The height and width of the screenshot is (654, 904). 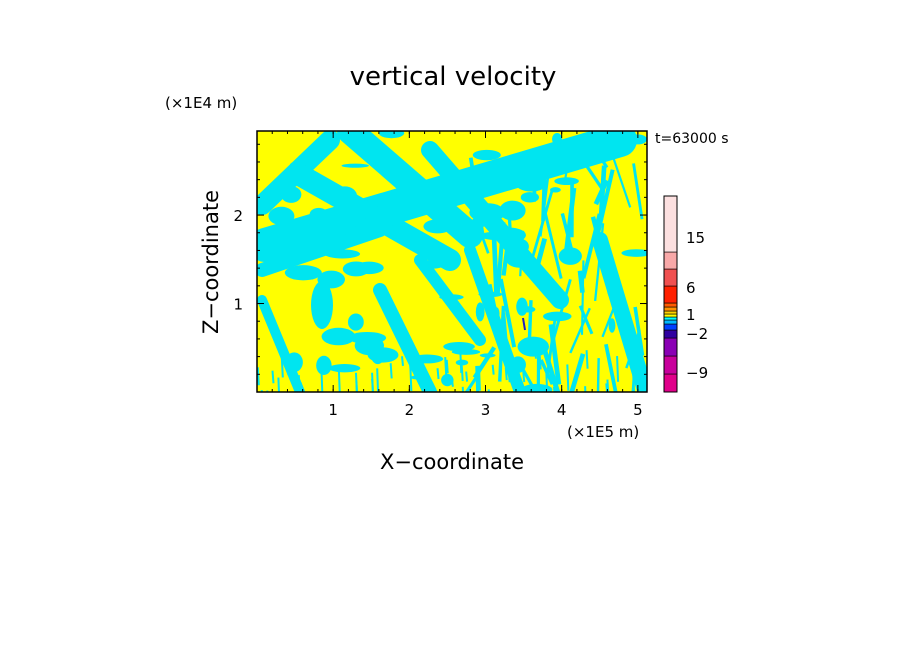 I want to click on time-label: t=63000 s, so click(x=692, y=139).